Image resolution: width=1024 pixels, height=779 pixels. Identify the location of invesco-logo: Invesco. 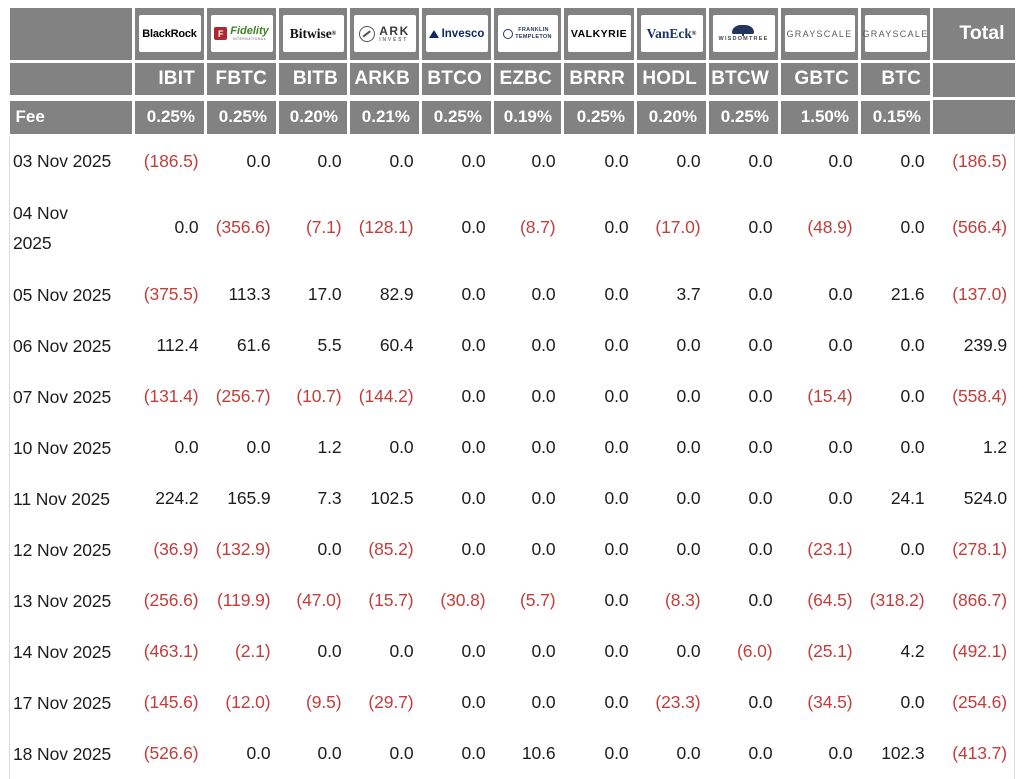
(456, 34).